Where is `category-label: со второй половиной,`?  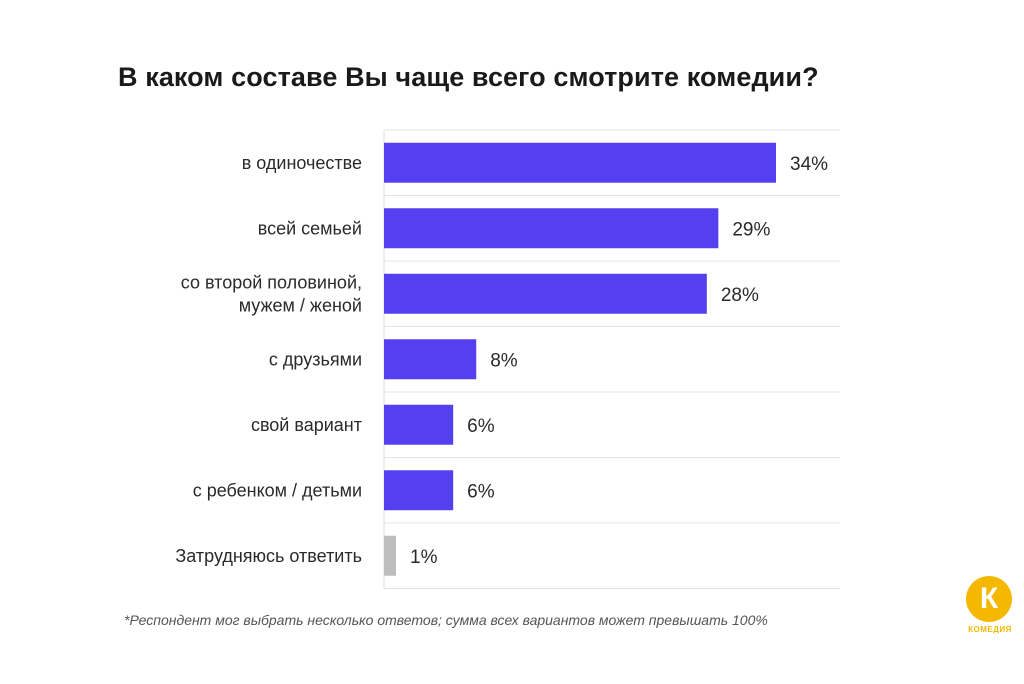 category-label: со второй половиной, is located at coordinates (271, 282).